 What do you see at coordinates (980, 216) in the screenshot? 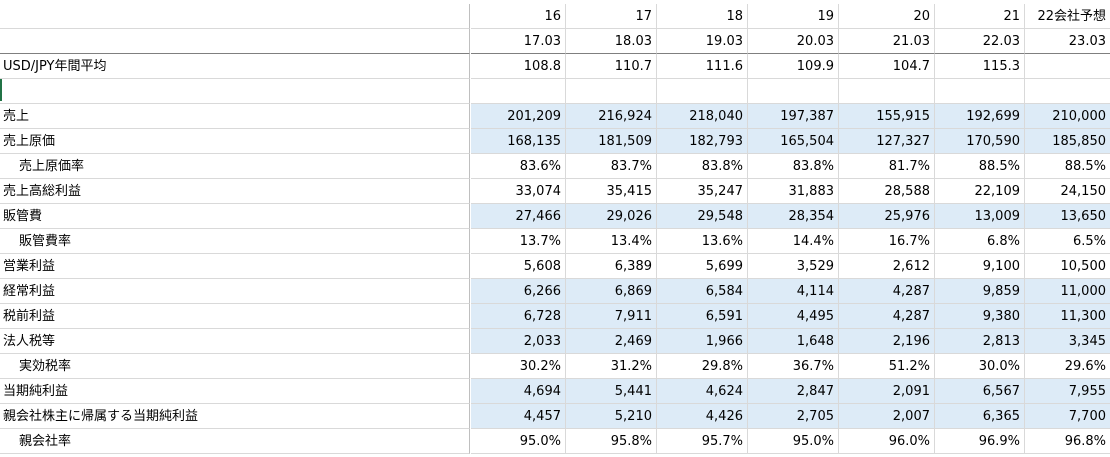
I see `value-cell: 13,009` at bounding box center [980, 216].